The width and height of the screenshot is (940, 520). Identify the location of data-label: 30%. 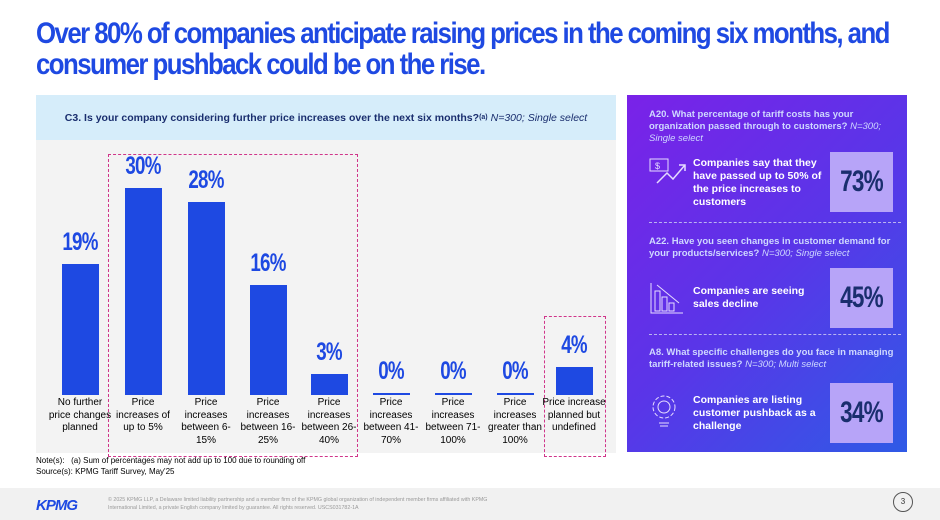
(143, 166).